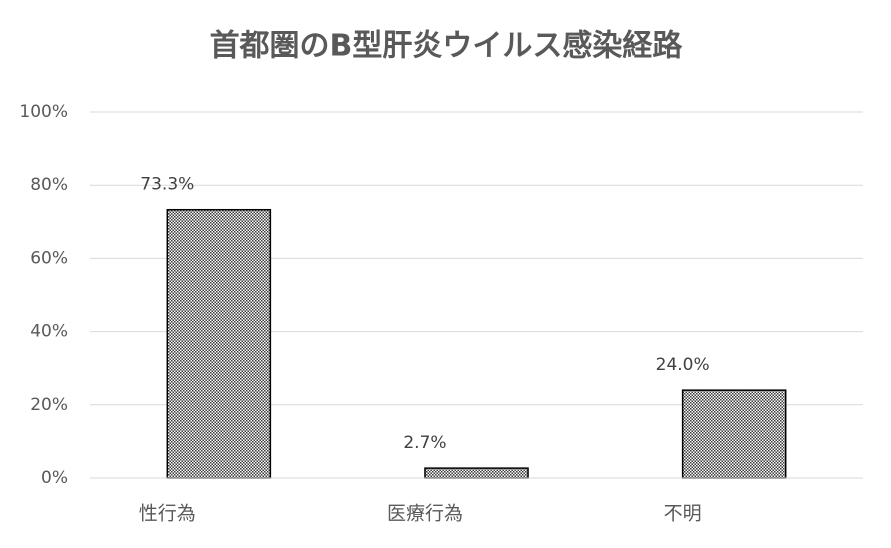 The image size is (891, 548). Describe the element at coordinates (683, 514) in the screenshot. I see `x-tick-label: 不明` at that location.